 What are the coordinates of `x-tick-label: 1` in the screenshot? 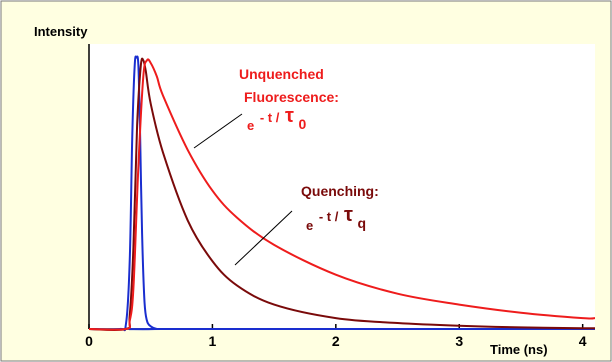 It's located at (213, 341).